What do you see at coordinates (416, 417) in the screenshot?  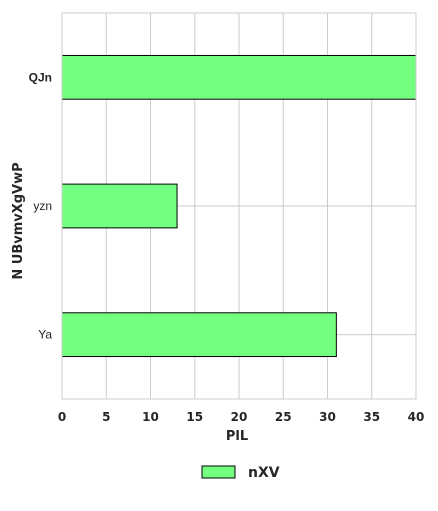 I see `x-tick-label: 40` at bounding box center [416, 417].